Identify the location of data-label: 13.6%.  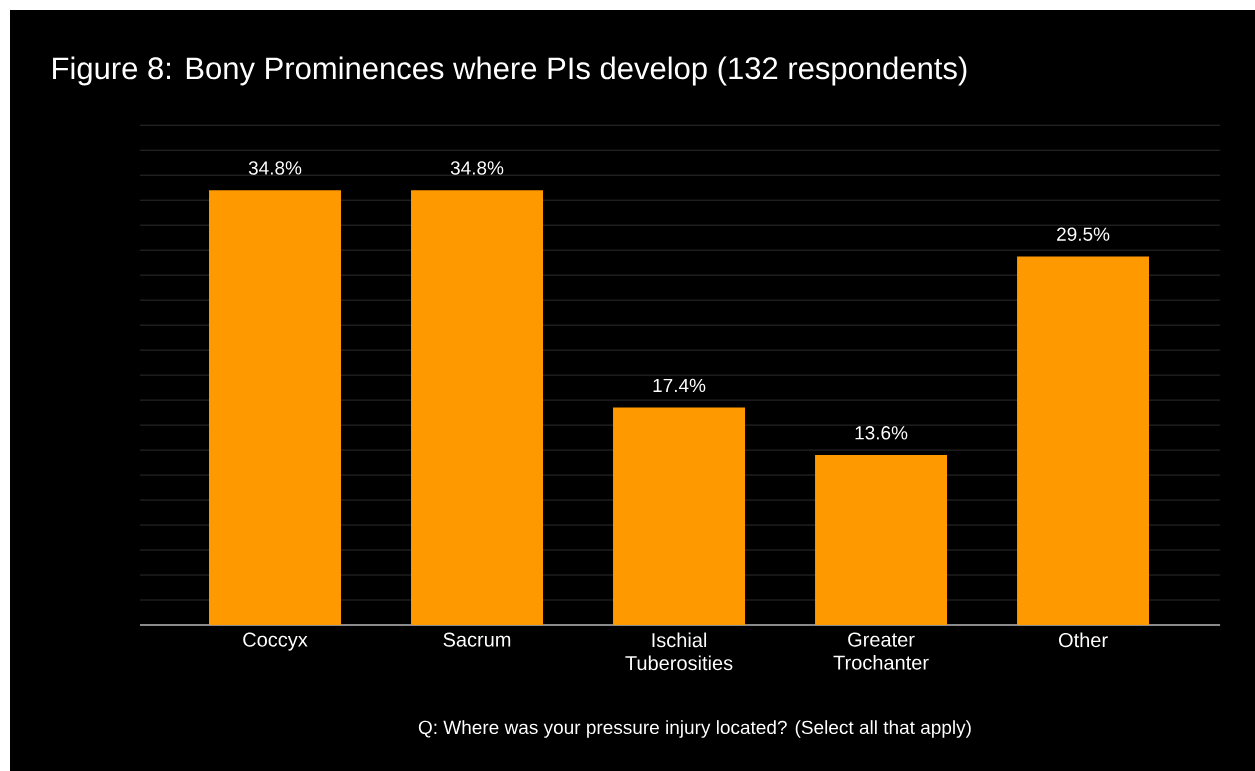
(881, 433).